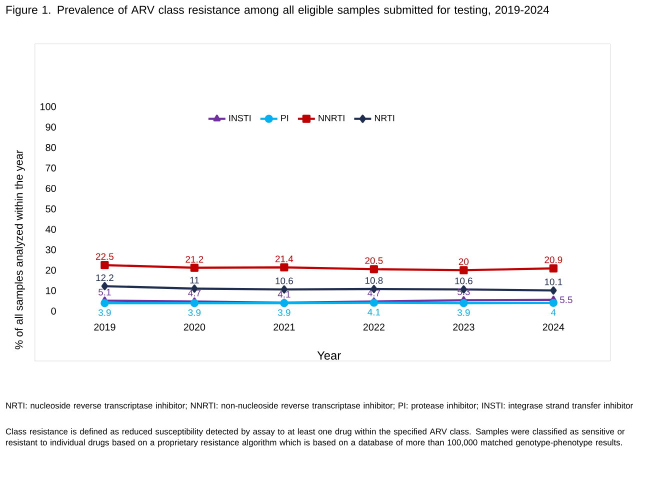  Describe the element at coordinates (284, 259) in the screenshot. I see `data-label: 21.4` at that location.